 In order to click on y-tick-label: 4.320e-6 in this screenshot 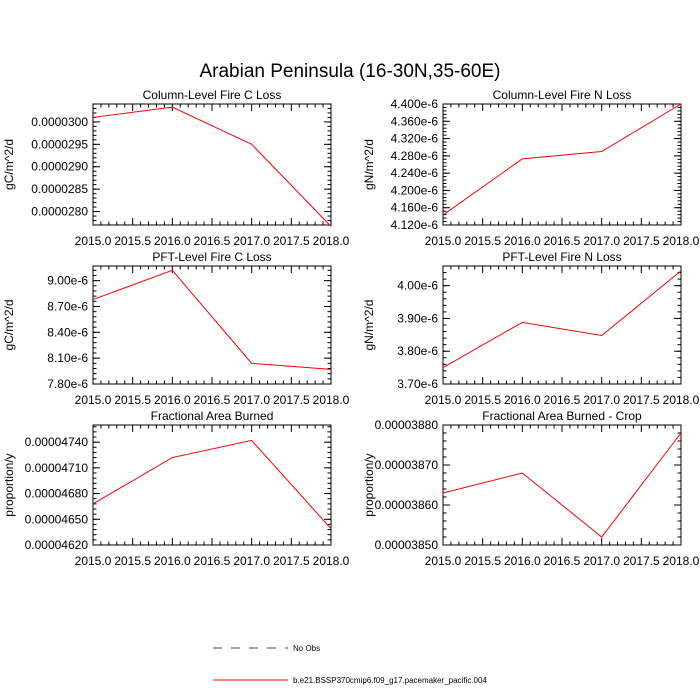, I will do `click(415, 139)`.